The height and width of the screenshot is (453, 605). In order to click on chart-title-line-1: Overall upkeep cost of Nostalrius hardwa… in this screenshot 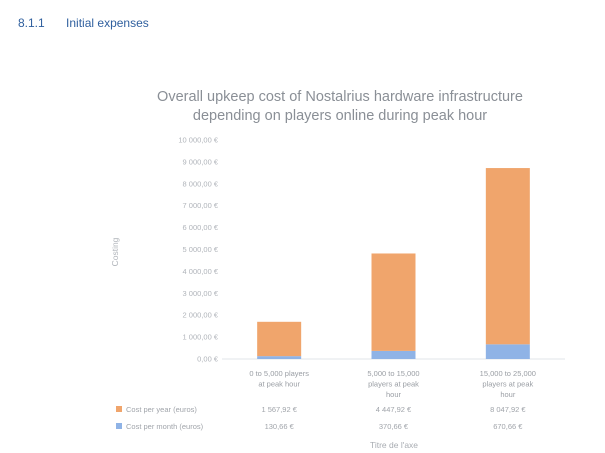, I will do `click(340, 97)`.